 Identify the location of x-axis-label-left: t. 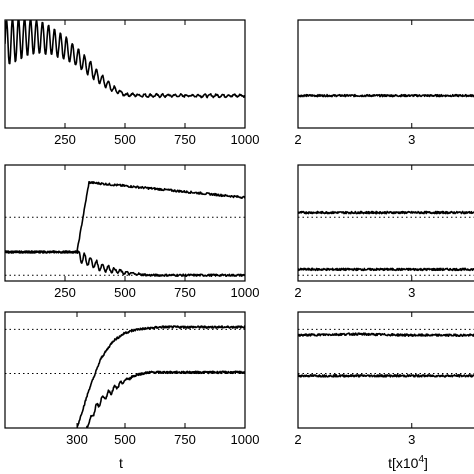
(121, 463).